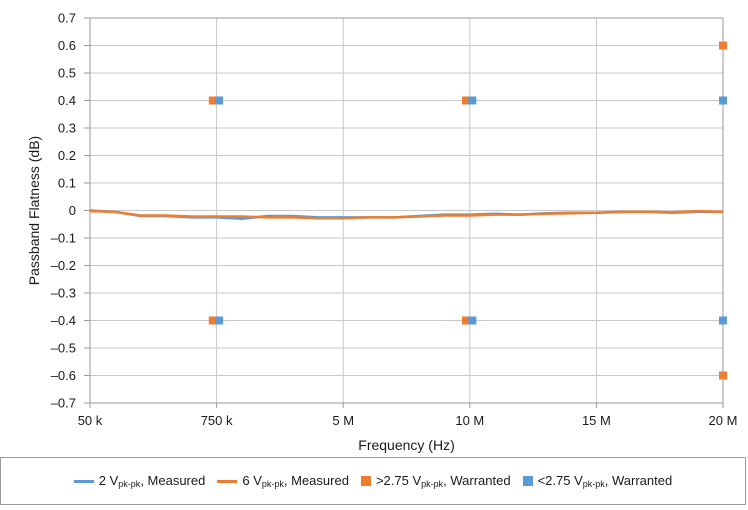 Image resolution: width=748 pixels, height=510 pixels. Describe the element at coordinates (67, 18) in the screenshot. I see `y-tick-label: 0.7` at that location.